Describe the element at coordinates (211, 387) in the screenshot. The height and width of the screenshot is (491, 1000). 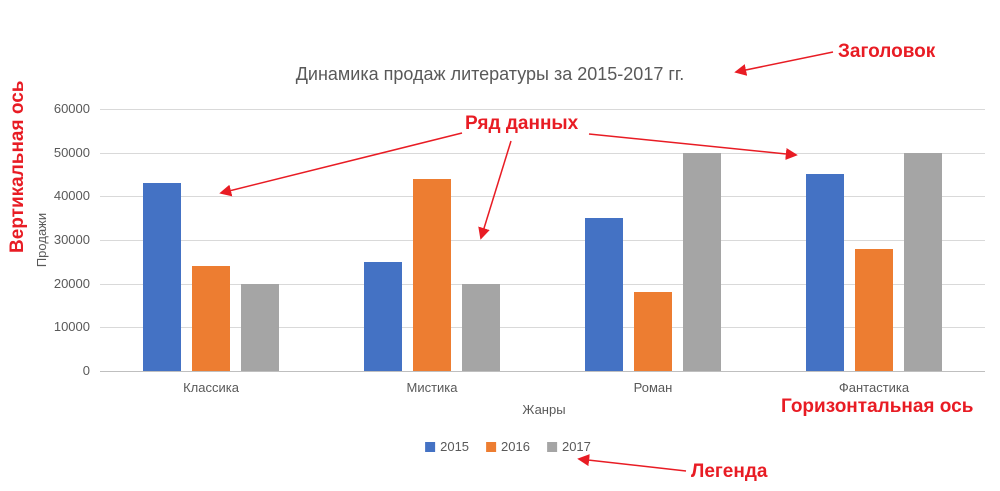
I see `category-label: Классика` at that location.